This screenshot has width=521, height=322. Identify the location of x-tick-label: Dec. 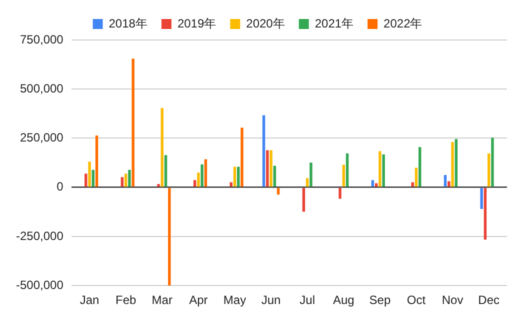
(489, 300).